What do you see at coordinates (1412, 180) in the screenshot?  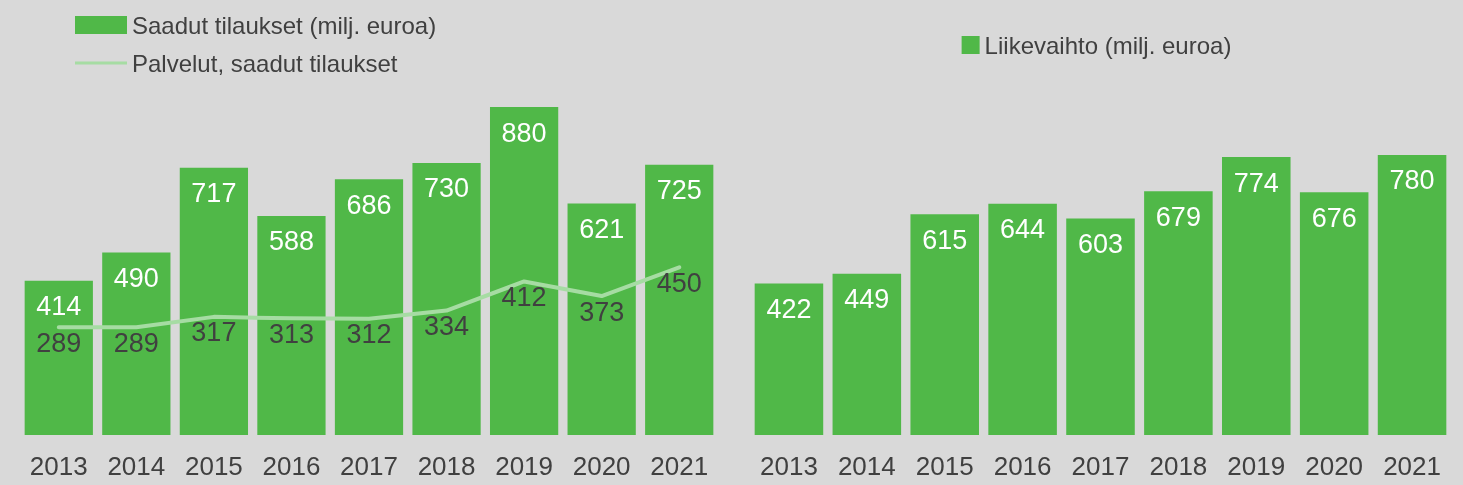 I see `data-label: 780` at bounding box center [1412, 180].